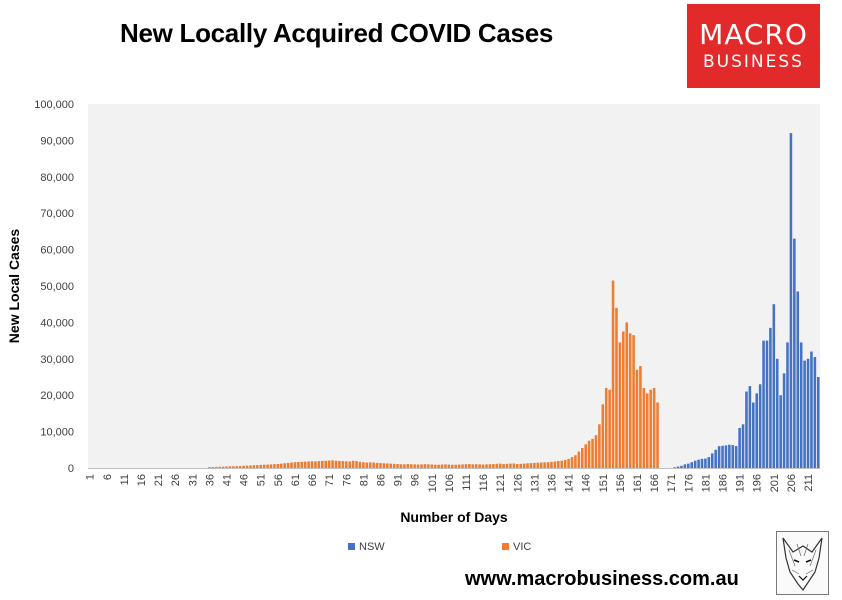  Describe the element at coordinates (522, 547) in the screenshot. I see `legend-label-vic: VIC` at that location.